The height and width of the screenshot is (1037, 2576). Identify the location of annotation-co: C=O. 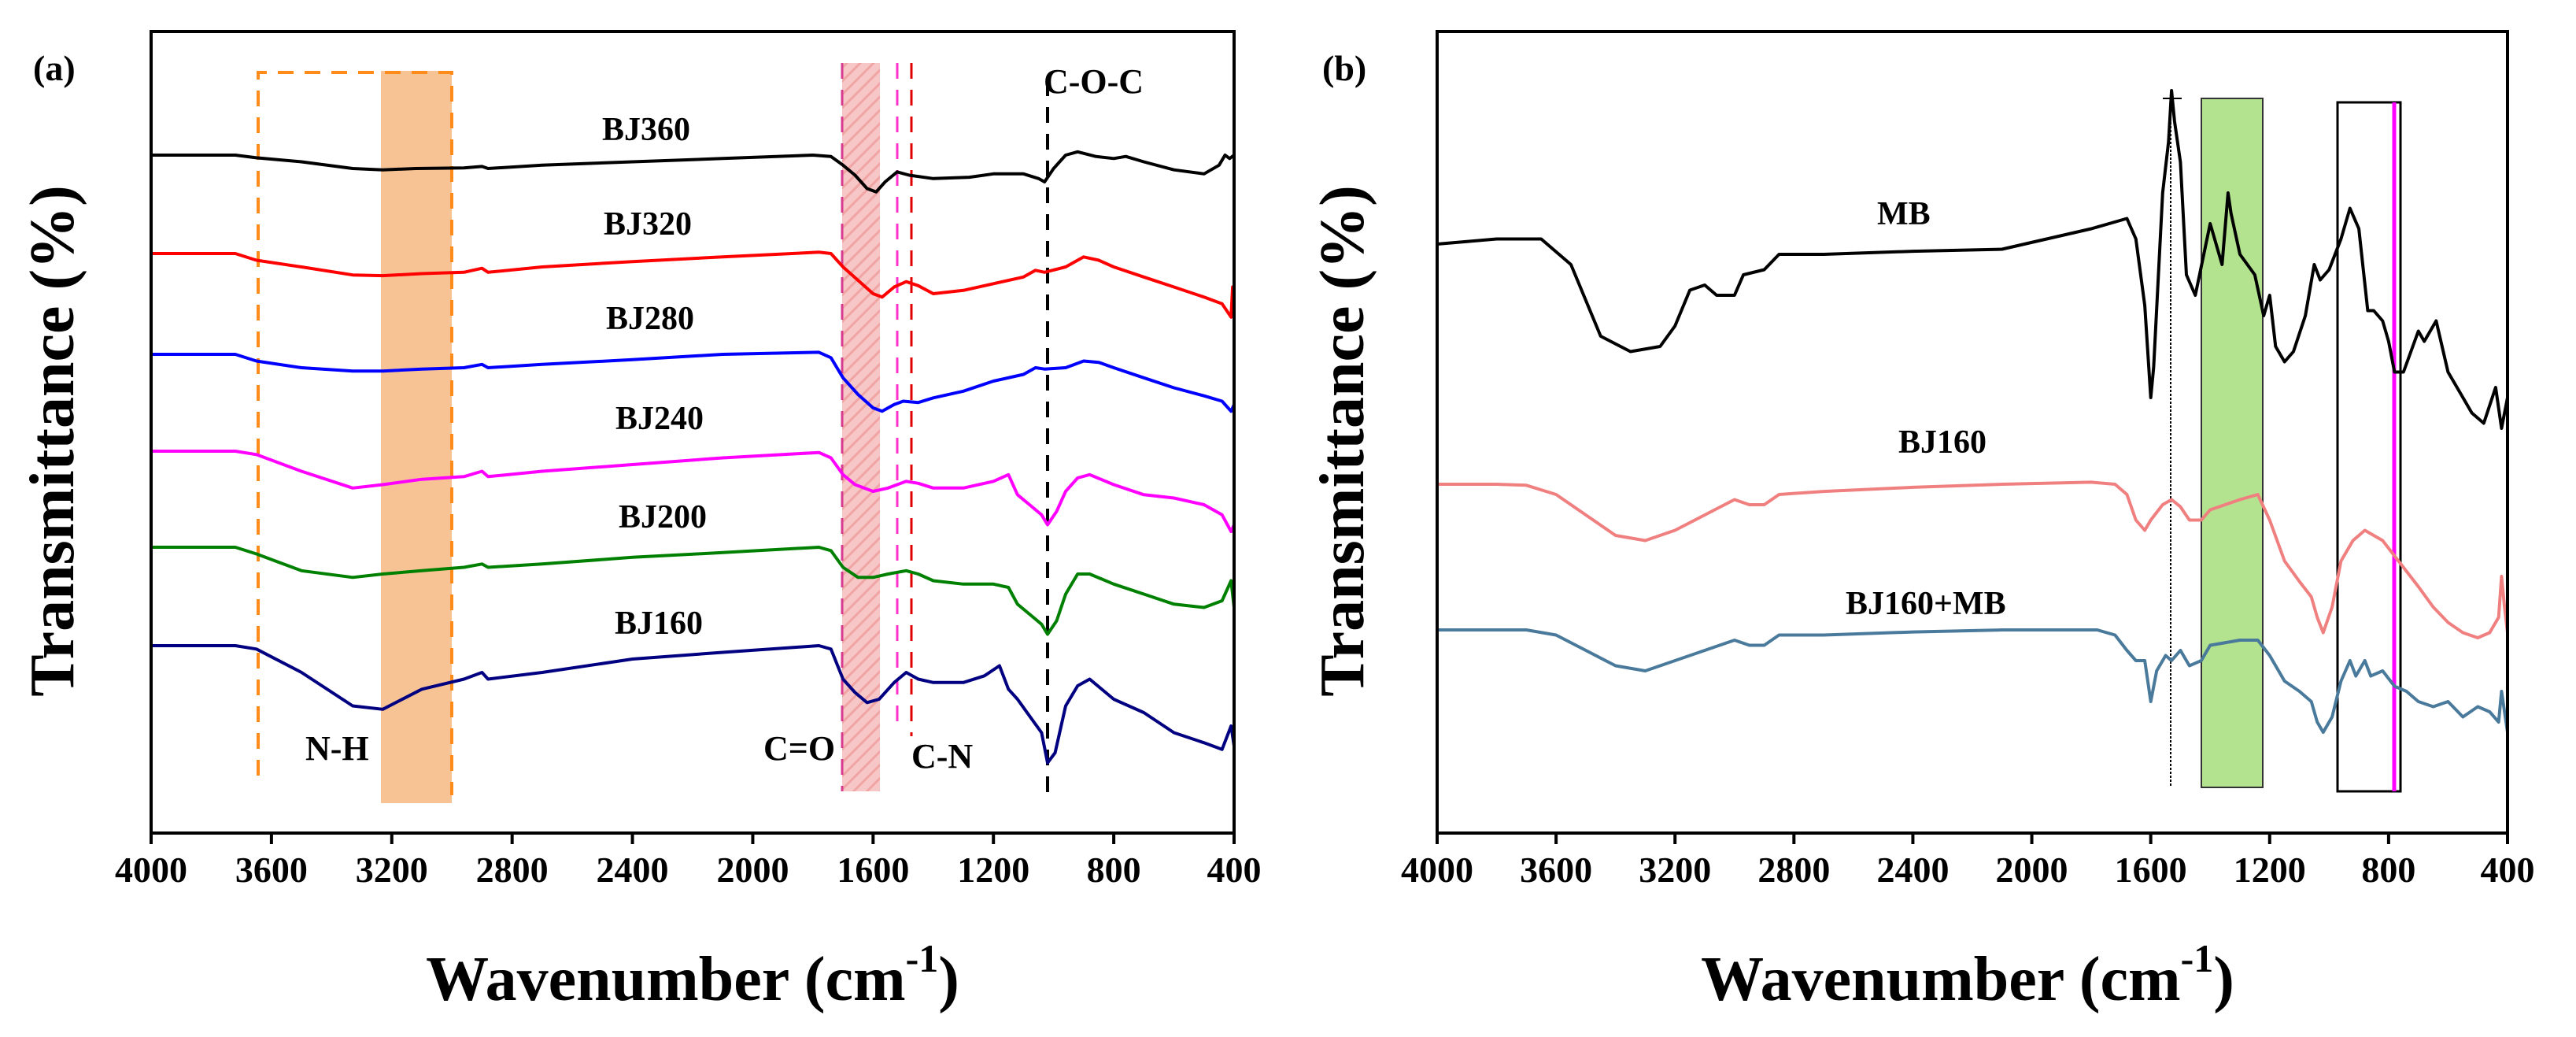
(799, 748).